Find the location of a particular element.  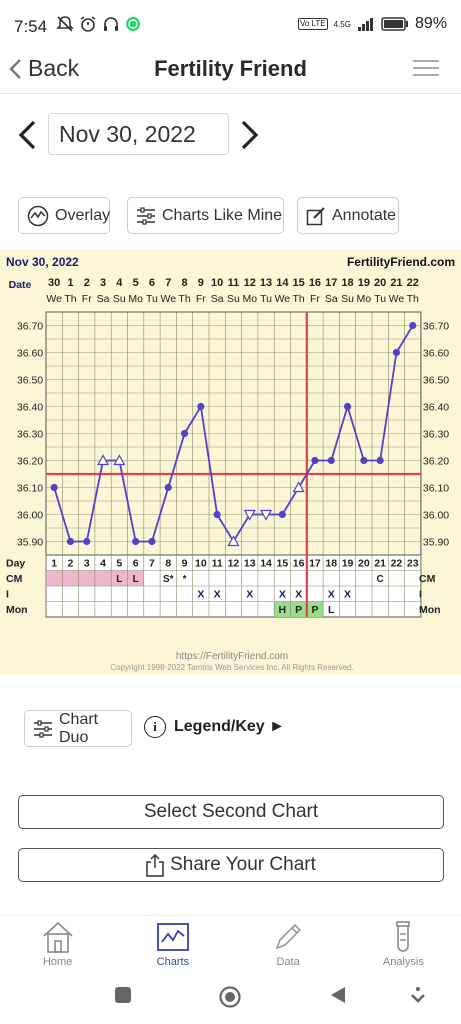

sliders-icon is located at coordinates (43, 728).